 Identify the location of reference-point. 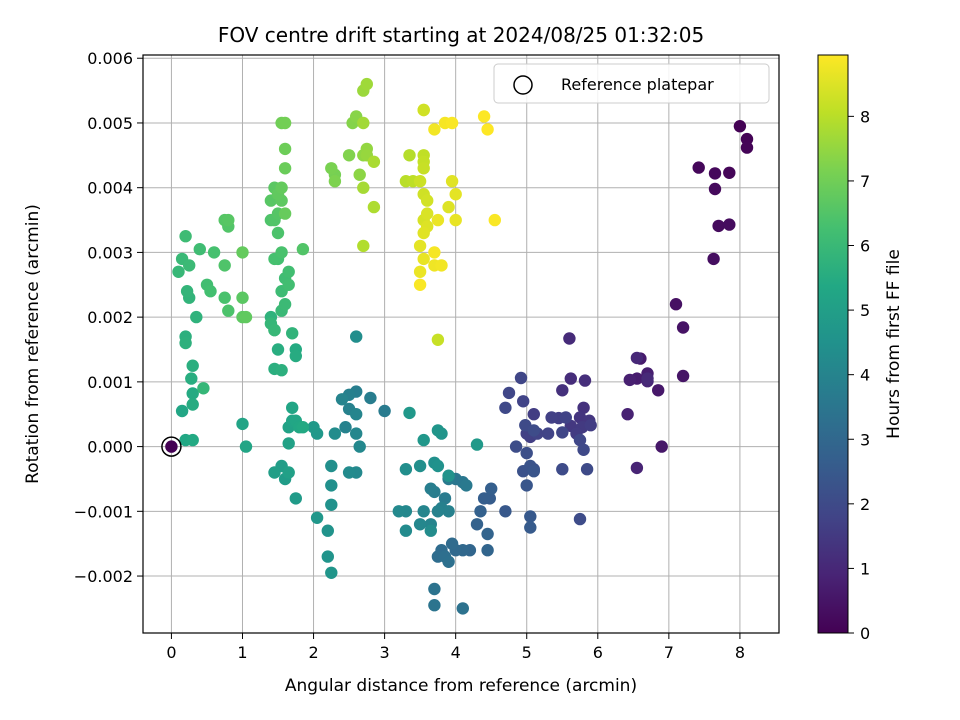
(171, 446).